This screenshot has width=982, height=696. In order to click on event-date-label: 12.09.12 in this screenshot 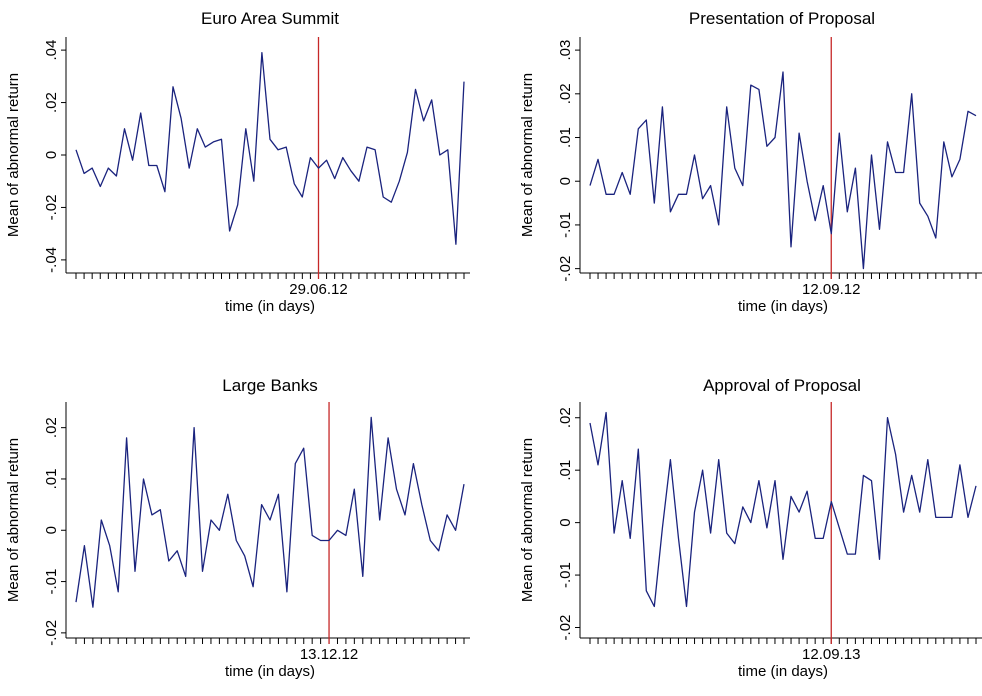, I will do `click(831, 289)`.